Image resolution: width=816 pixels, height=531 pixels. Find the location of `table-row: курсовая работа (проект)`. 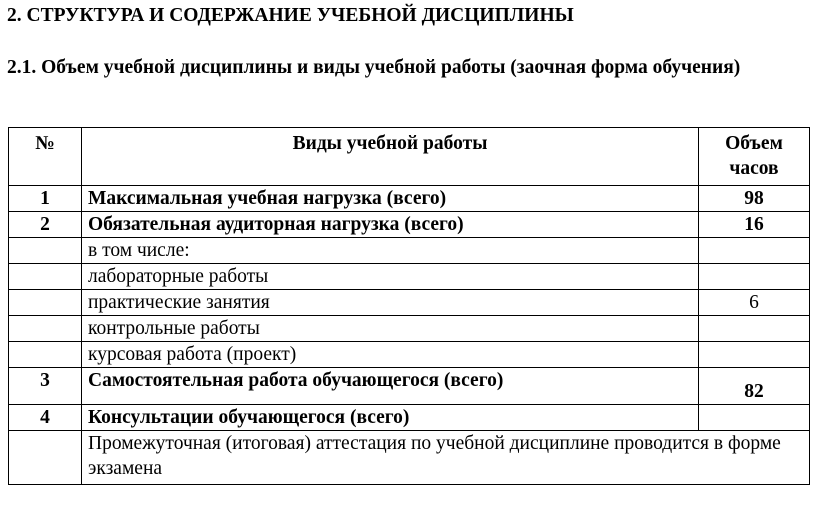

table-row: курсовая работа (проект) is located at coordinates (409, 354).